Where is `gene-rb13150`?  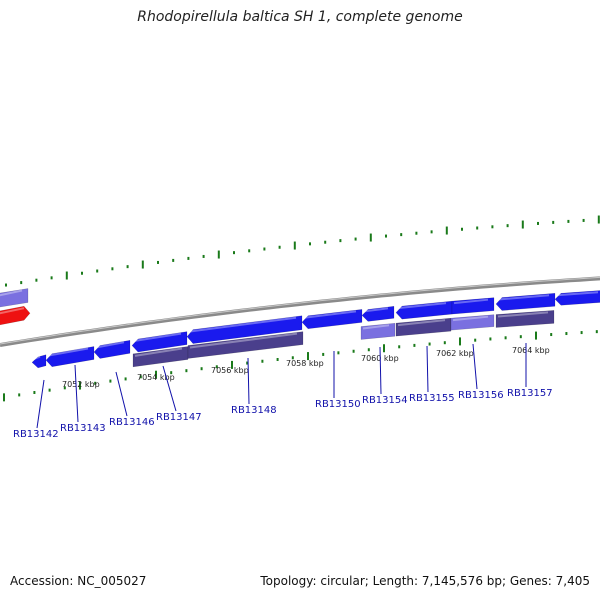 gene-rb13150 is located at coordinates (332, 319).